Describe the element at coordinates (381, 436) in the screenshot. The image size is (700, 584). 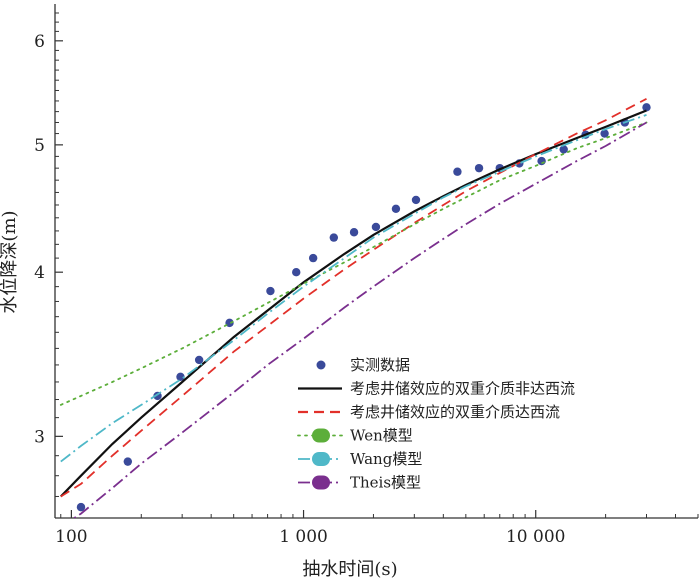
I see `legend-label: Wen模型` at that location.